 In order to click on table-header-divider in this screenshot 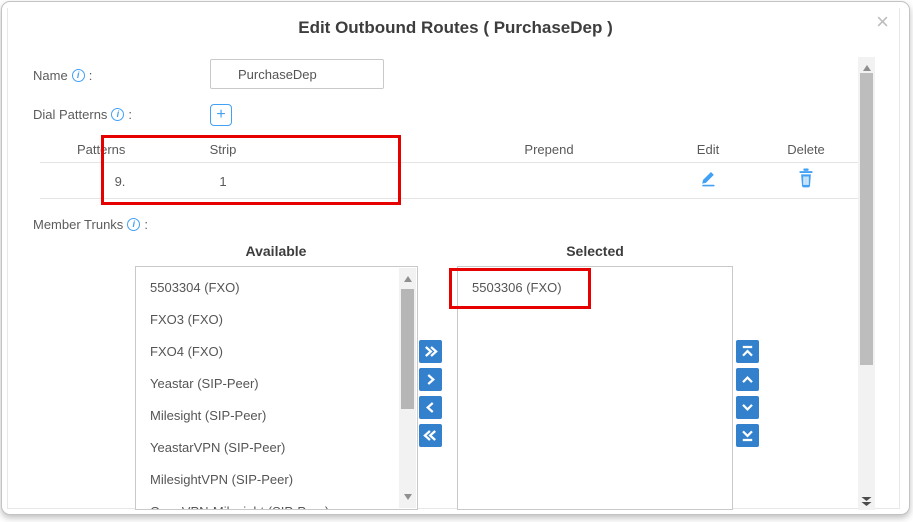, I will do `click(453, 162)`.